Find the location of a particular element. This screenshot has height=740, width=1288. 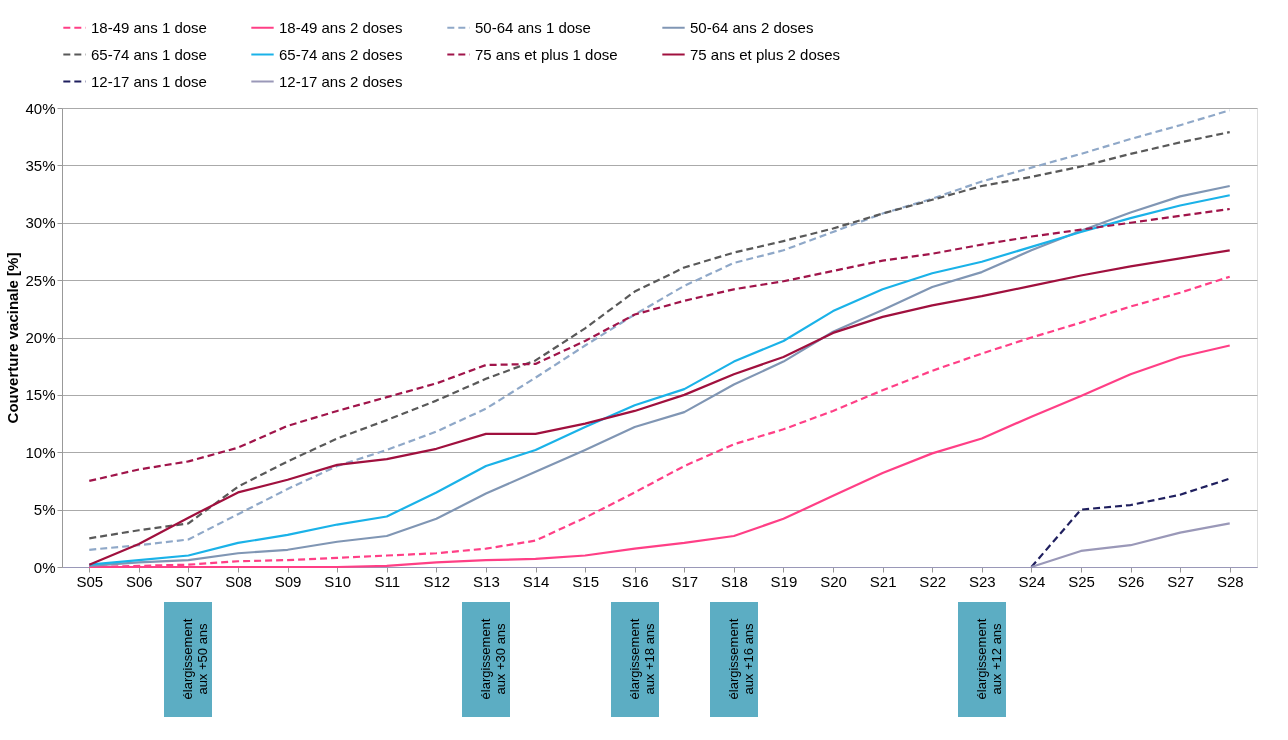

x-tick-label: S28 is located at coordinates (1230, 581).